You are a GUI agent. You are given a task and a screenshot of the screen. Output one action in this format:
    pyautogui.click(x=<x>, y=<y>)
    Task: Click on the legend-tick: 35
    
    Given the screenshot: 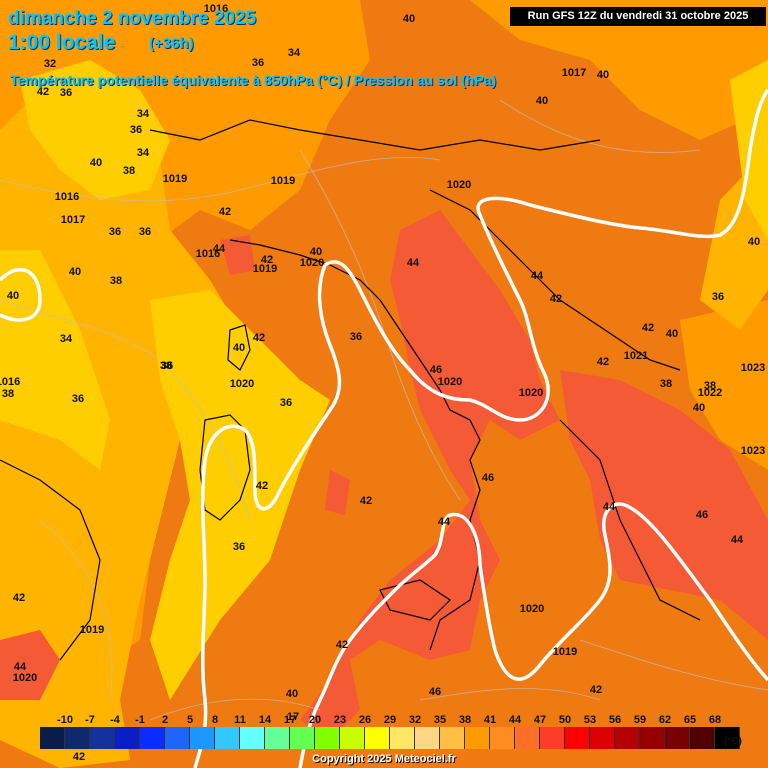 What is the action you would take?
    pyautogui.click(x=440, y=720)
    